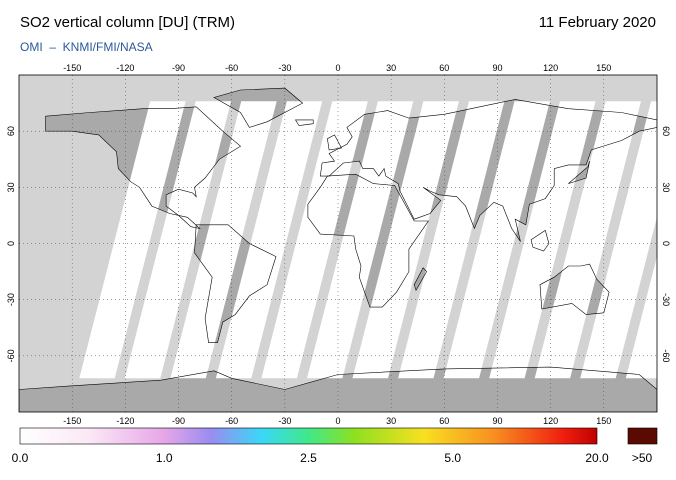 This screenshot has width=676, height=480. I want to click on lon-label-top: -120, so click(125, 68).